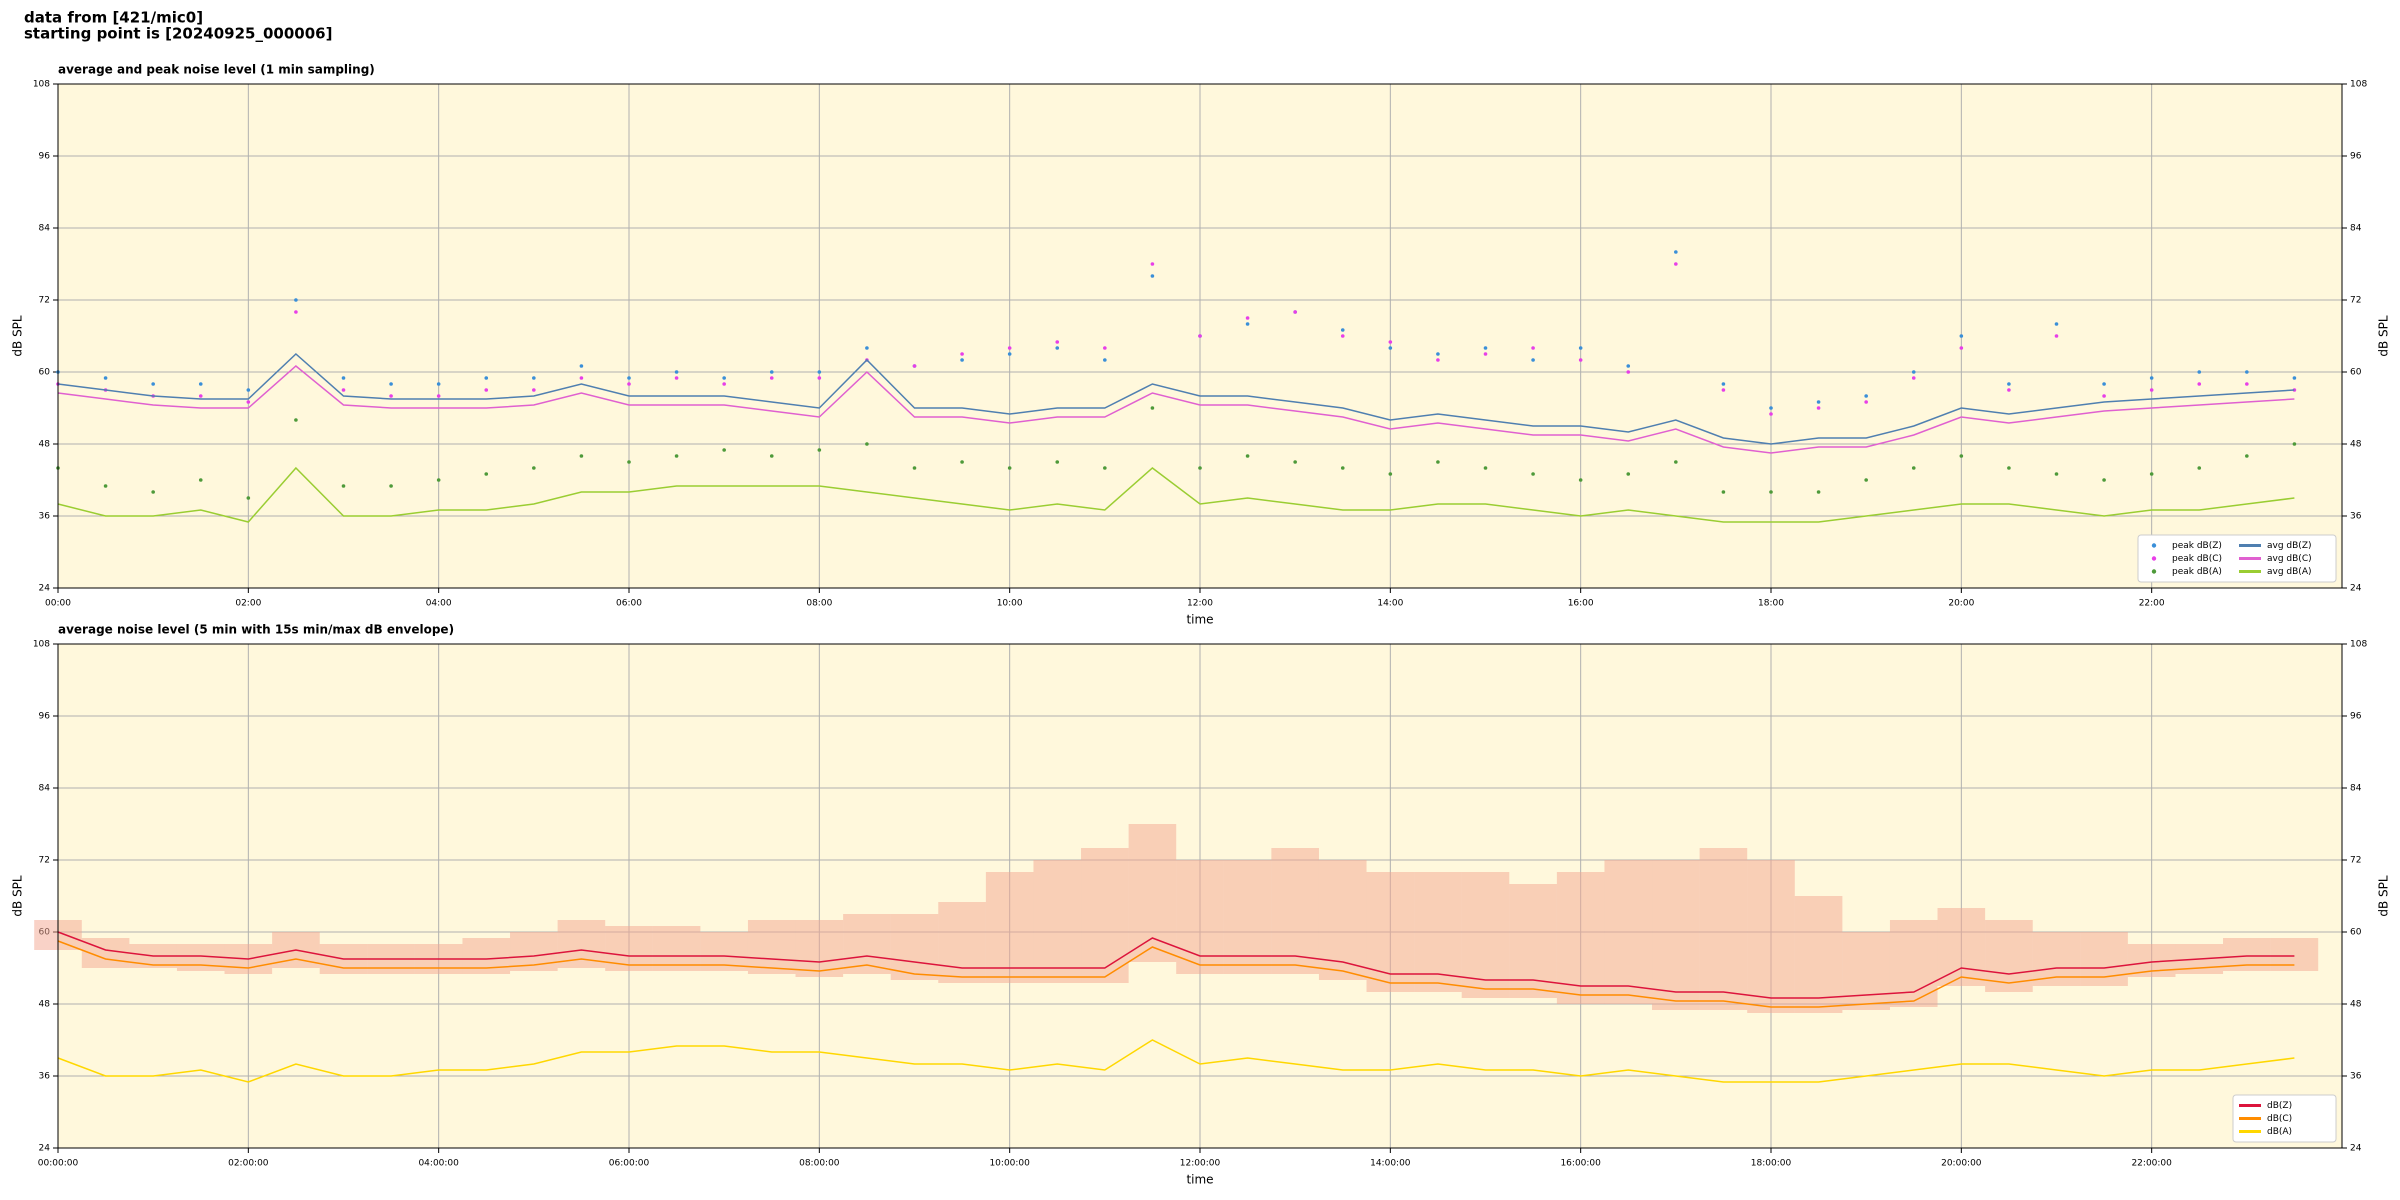  What do you see at coordinates (2197, 546) in the screenshot?
I see `legend-label: peak dB(Z)` at bounding box center [2197, 546].